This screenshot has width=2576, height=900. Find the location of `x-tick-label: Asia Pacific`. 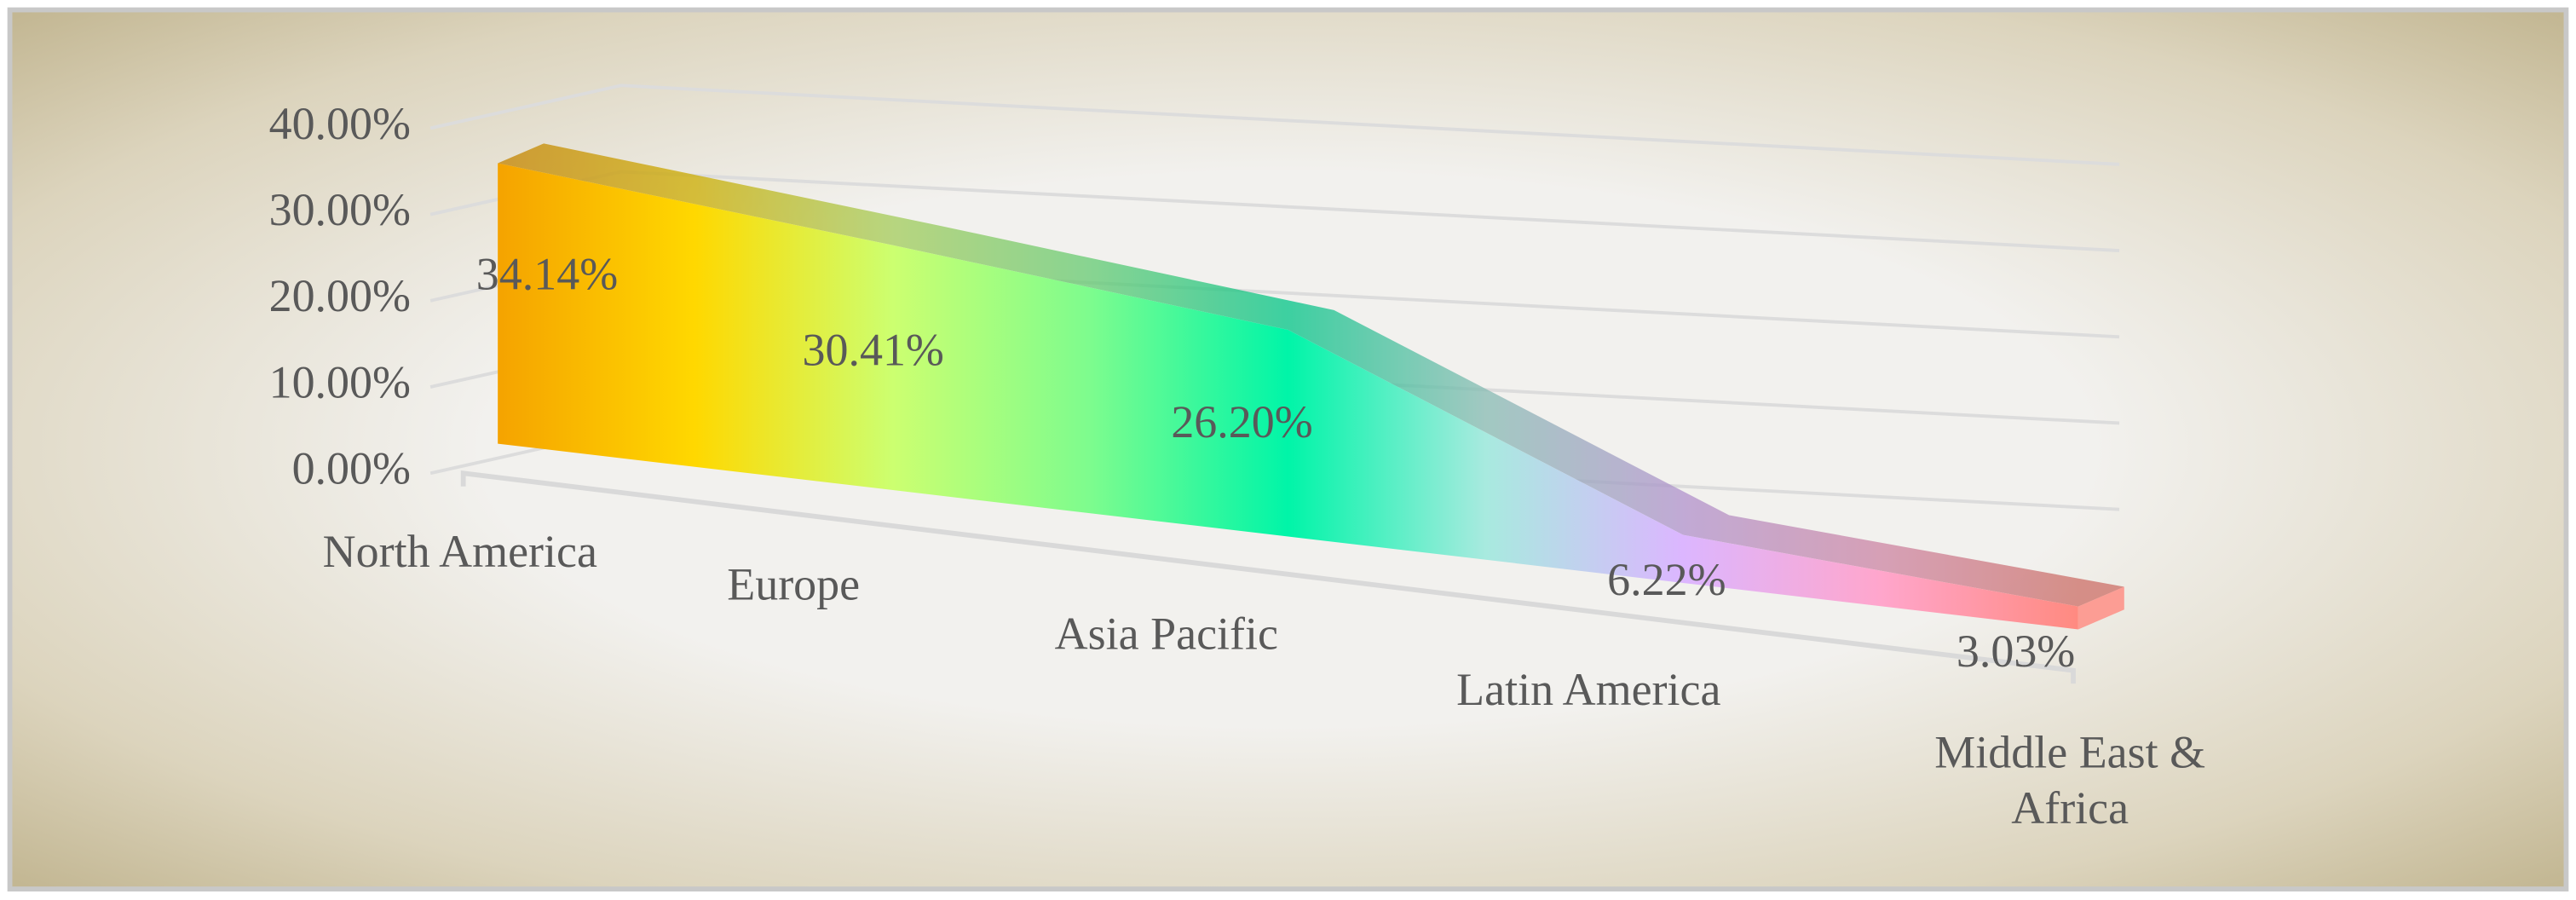

x-tick-label: Asia Pacific is located at coordinates (1166, 635).